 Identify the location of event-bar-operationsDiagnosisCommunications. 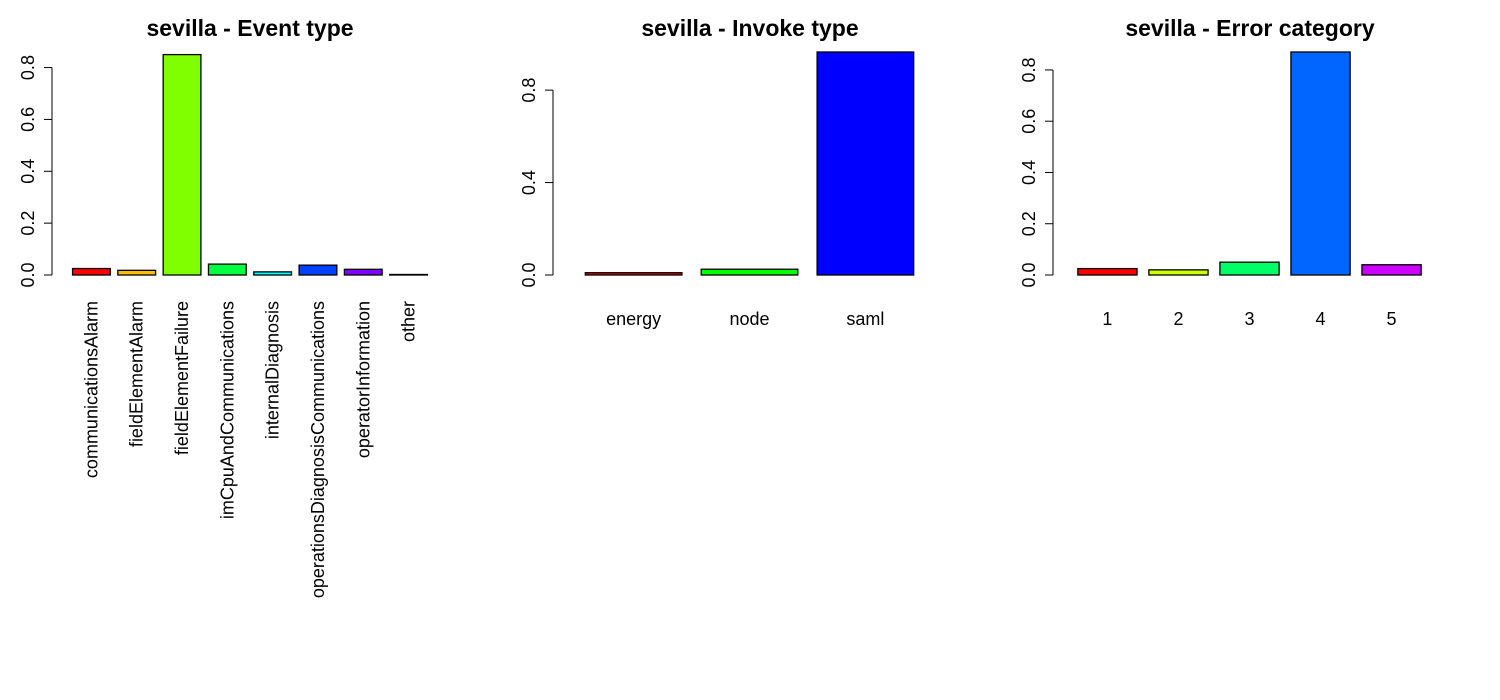
(318, 270).